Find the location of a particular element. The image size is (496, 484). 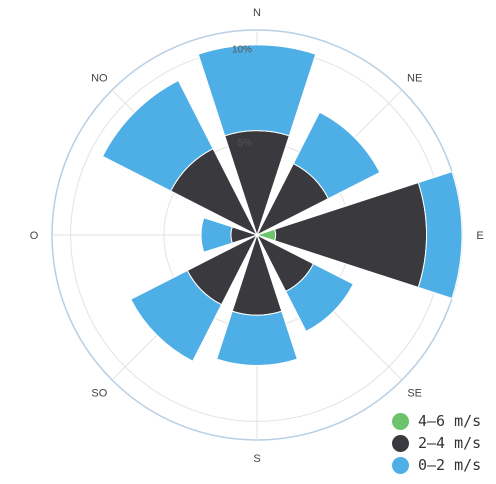

wedge-0-2-m-s-so is located at coordinates (176, 315).